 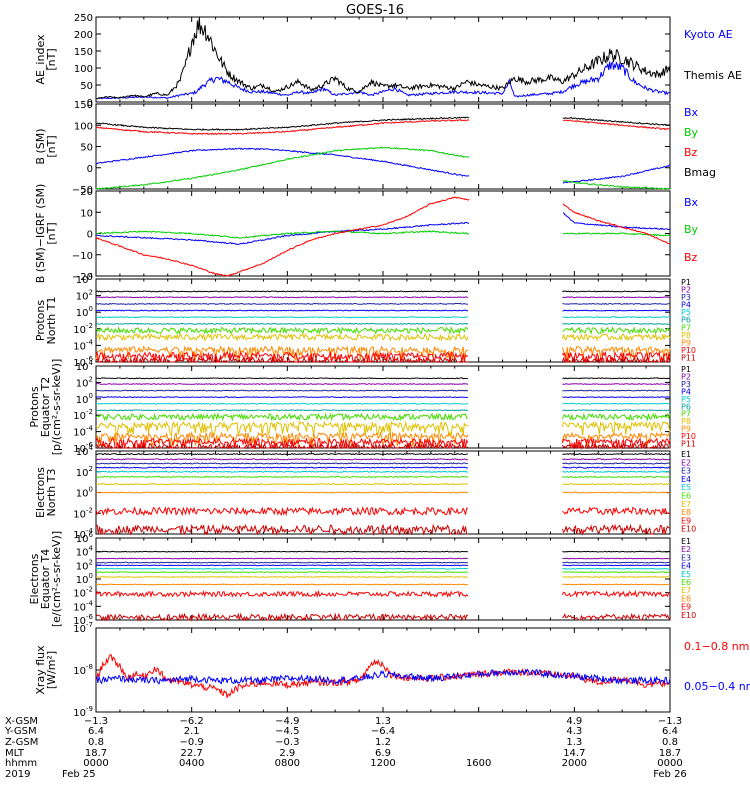 I want to click on axis-value: −0.3, so click(x=287, y=742).